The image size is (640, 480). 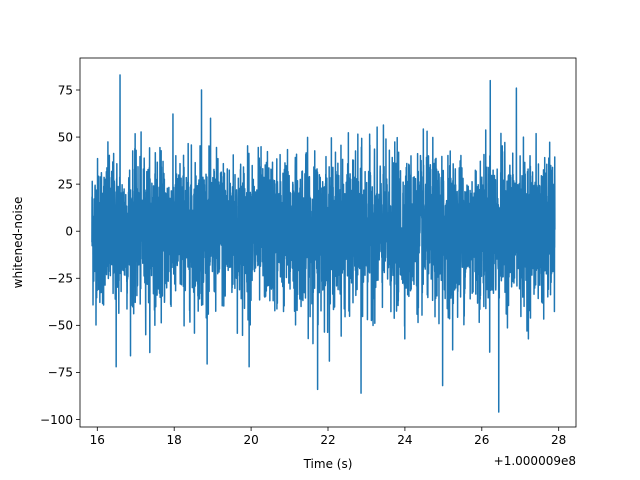 I want to click on x-tick-label: 18, so click(x=174, y=440).